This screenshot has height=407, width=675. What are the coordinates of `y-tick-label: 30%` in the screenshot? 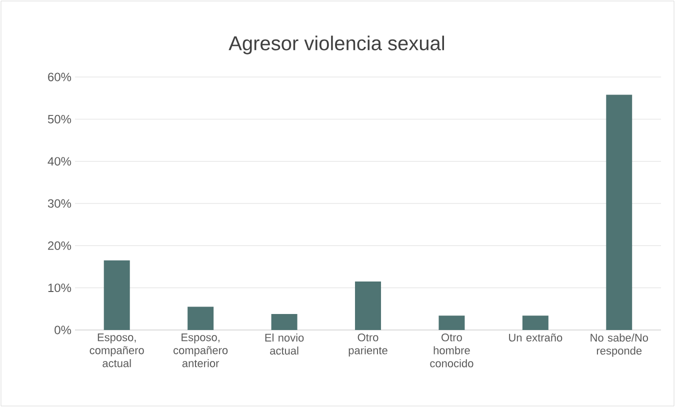 It's located at (60, 203).